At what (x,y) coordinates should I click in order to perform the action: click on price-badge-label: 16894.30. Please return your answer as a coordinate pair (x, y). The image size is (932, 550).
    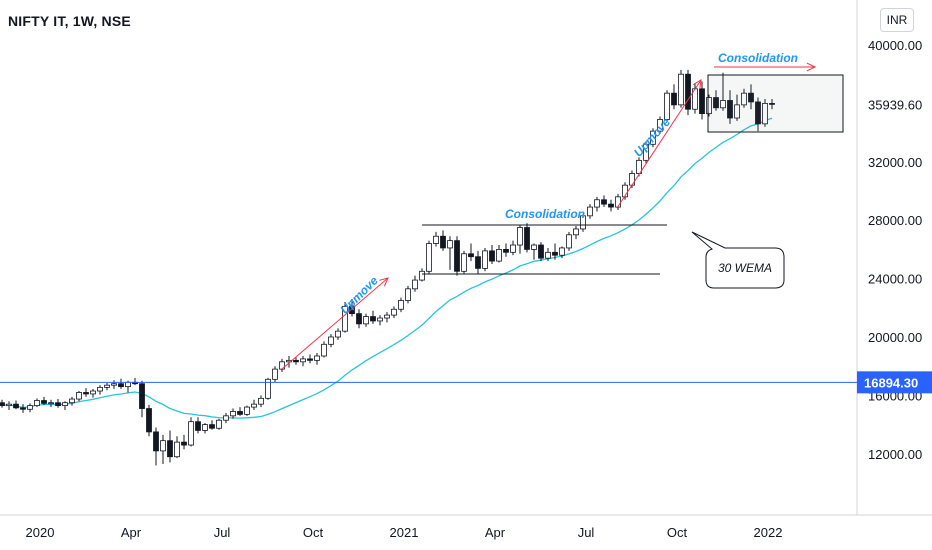
    Looking at the image, I should click on (891, 382).